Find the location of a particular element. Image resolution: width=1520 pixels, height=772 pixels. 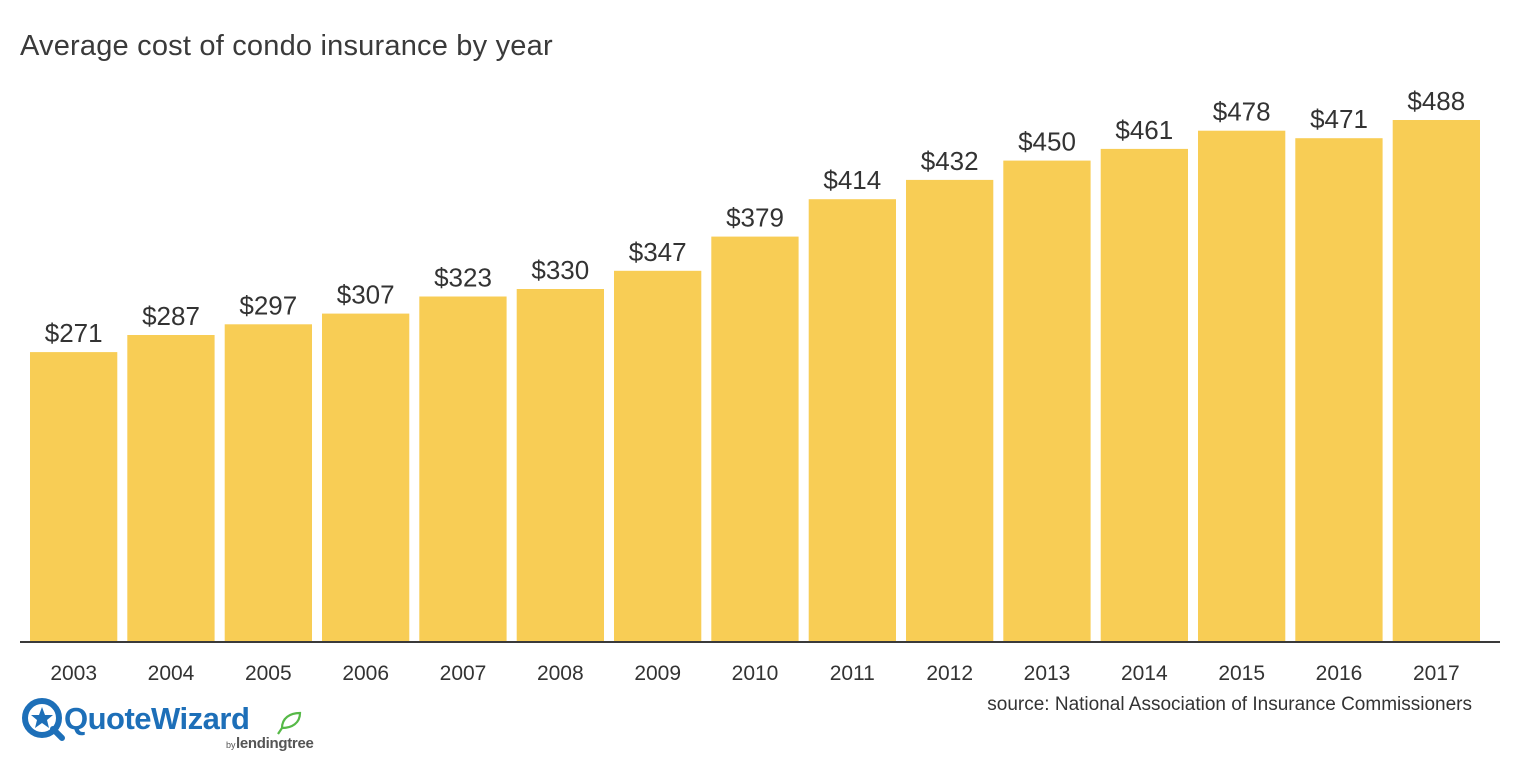

logo-partner: lendingtree is located at coordinates (275, 743).